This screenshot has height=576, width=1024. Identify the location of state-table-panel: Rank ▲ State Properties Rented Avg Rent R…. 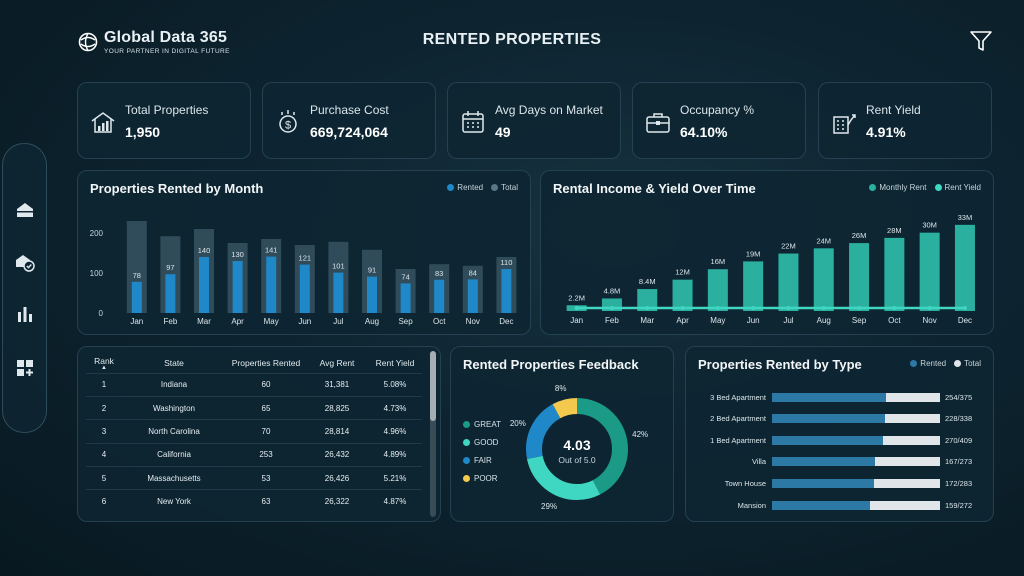
(259, 434).